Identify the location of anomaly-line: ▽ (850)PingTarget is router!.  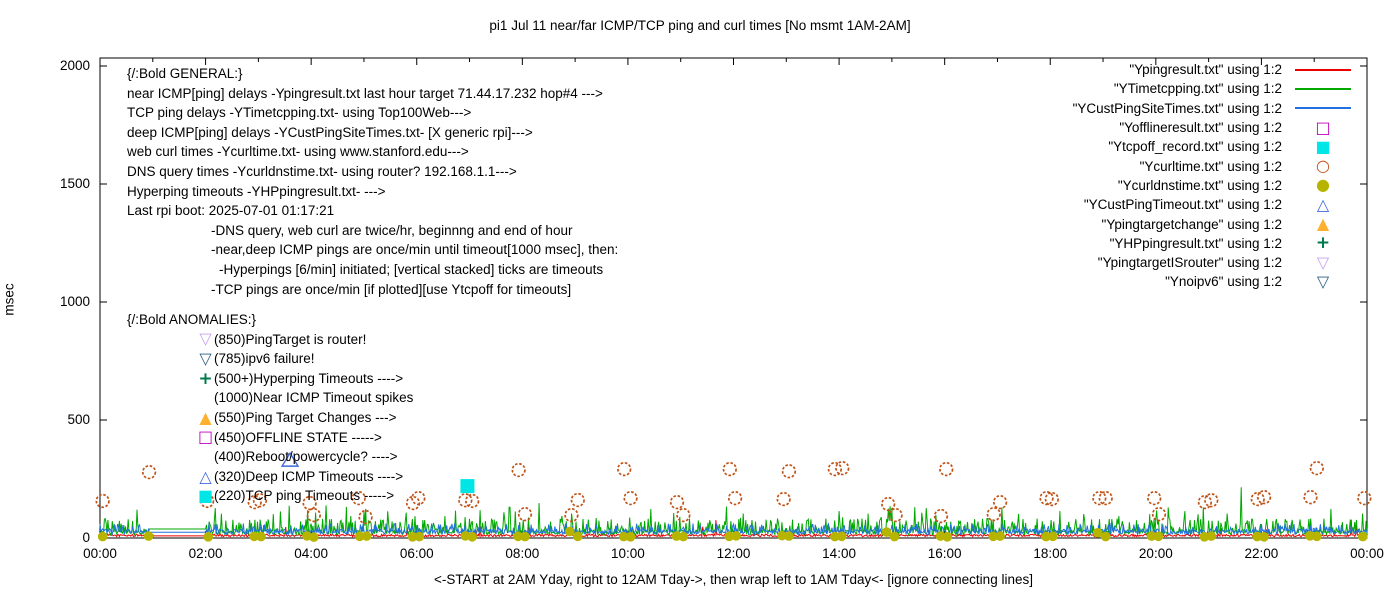
(270, 340).